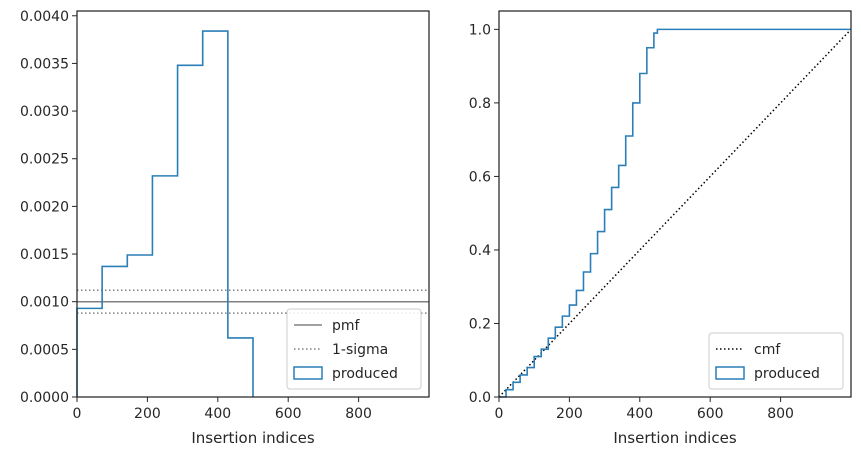  I want to click on legend-label: pmf, so click(346, 326).